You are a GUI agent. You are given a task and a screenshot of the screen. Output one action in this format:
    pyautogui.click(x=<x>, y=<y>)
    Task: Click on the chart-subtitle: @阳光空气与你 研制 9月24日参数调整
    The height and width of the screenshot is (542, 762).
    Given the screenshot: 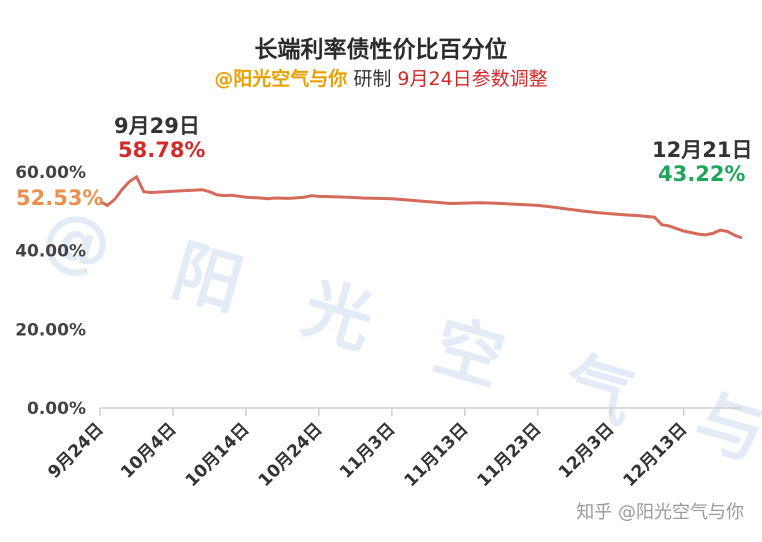 What is the action you would take?
    pyautogui.click(x=381, y=77)
    